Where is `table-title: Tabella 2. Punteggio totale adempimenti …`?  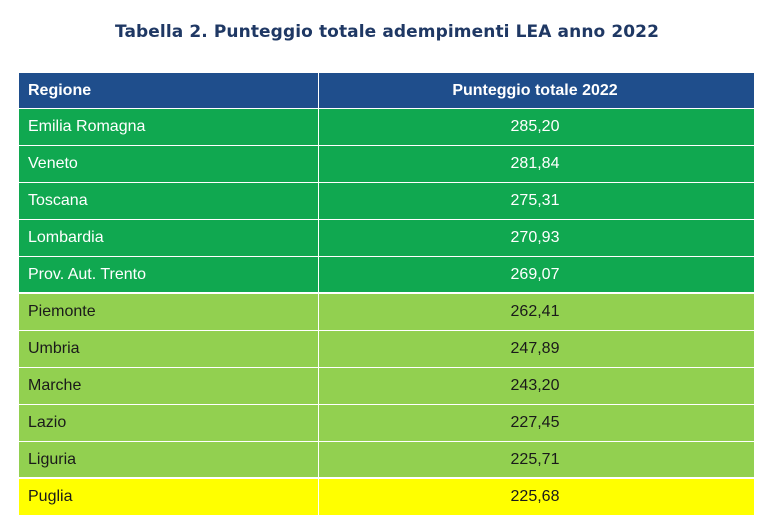 table-title: Tabella 2. Punteggio totale adempimenti … is located at coordinates (387, 32).